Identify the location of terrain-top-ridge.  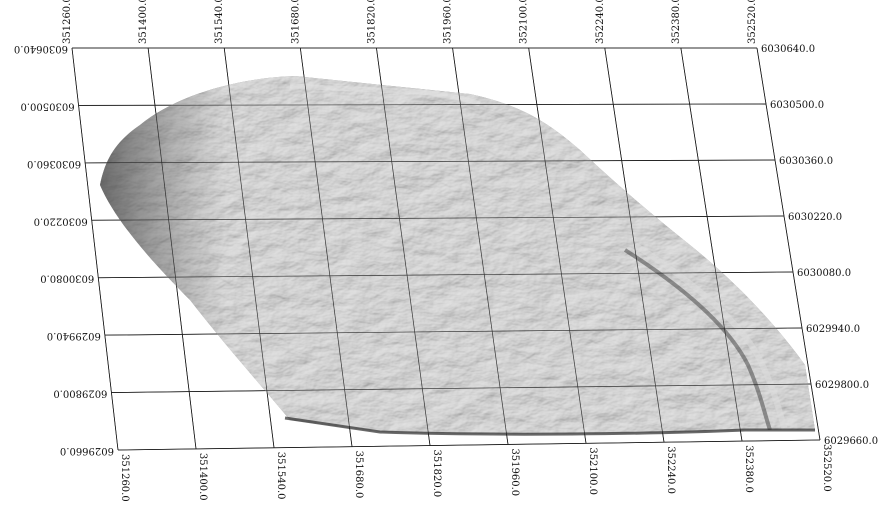
(385, 95).